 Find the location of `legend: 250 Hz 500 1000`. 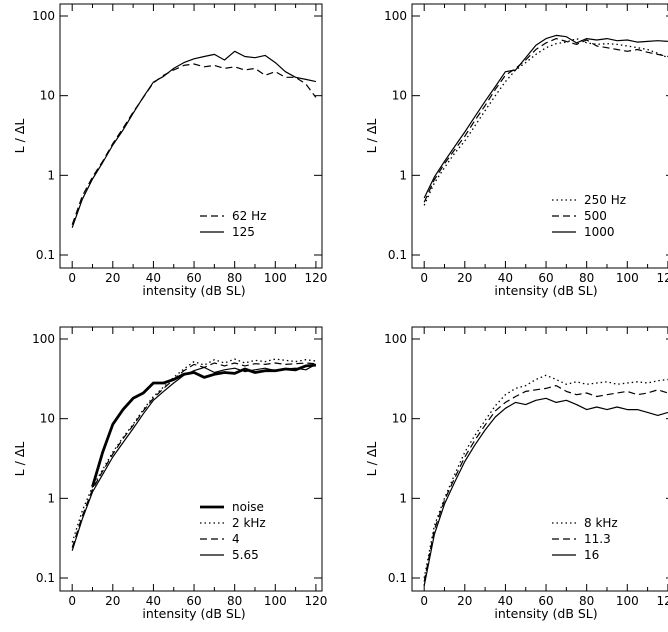

legend: 250 Hz 500 1000 is located at coordinates (589, 216).